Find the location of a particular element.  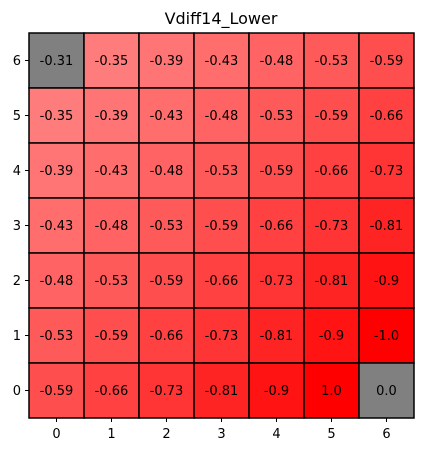

y-tick-label: 1 is located at coordinates (17, 336).